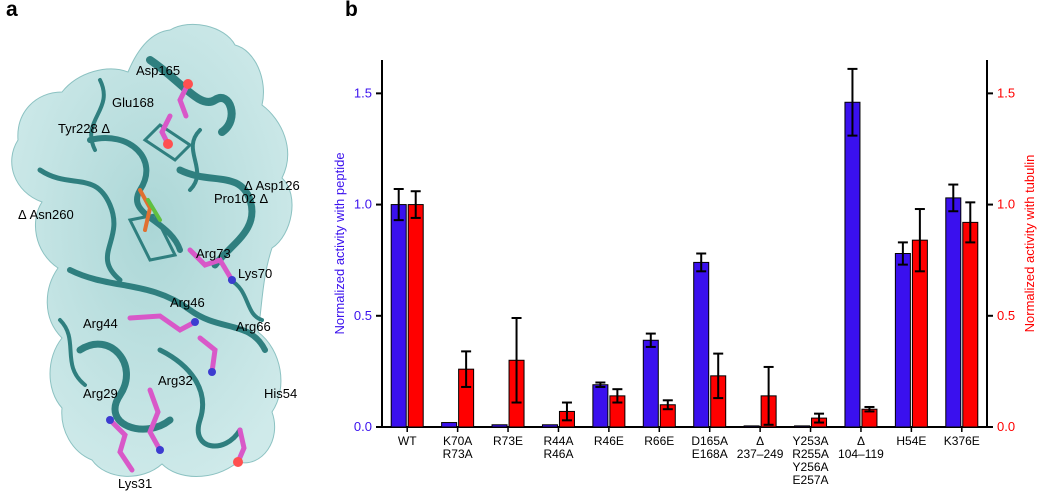 This screenshot has height=495, width=1050. I want to click on label-arg46: Arg46, so click(187, 302).